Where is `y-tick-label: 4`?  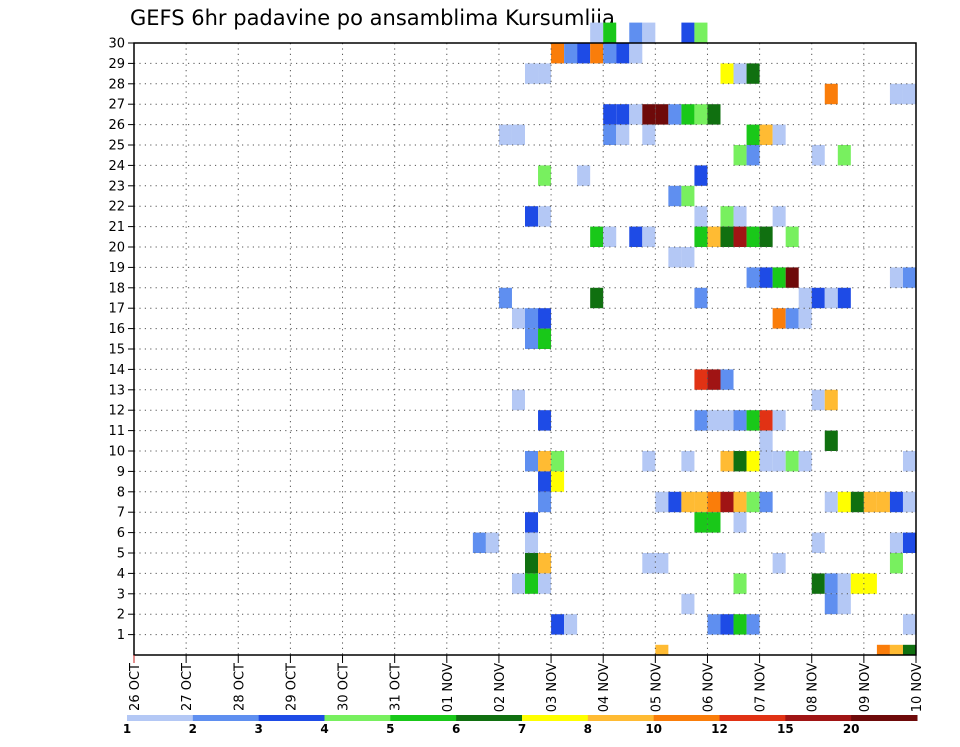
y-tick-label: 4 is located at coordinates (121, 574).